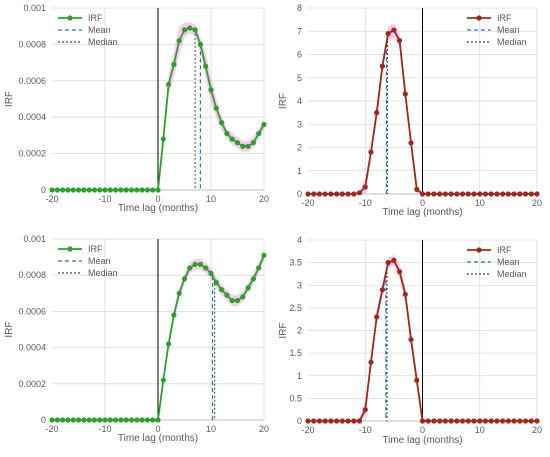 This screenshot has width=550, height=457. Describe the element at coordinates (299, 376) in the screenshot. I see `y-tick-label: 1` at that location.